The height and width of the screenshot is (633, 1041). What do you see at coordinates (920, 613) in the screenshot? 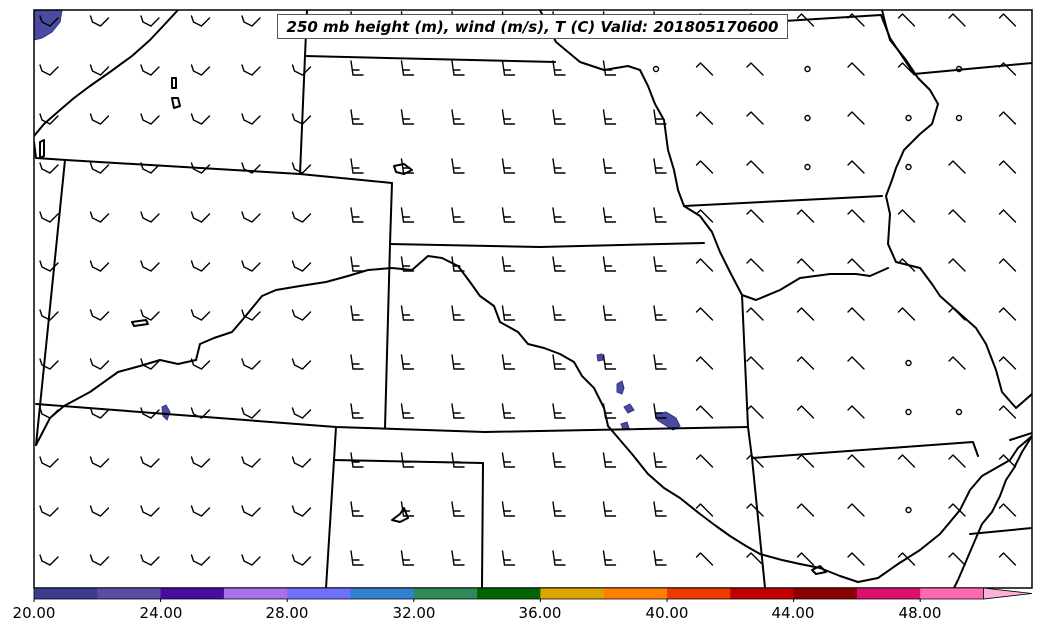
I see `colorbar-tick-label: 48.00` at bounding box center [920, 613].